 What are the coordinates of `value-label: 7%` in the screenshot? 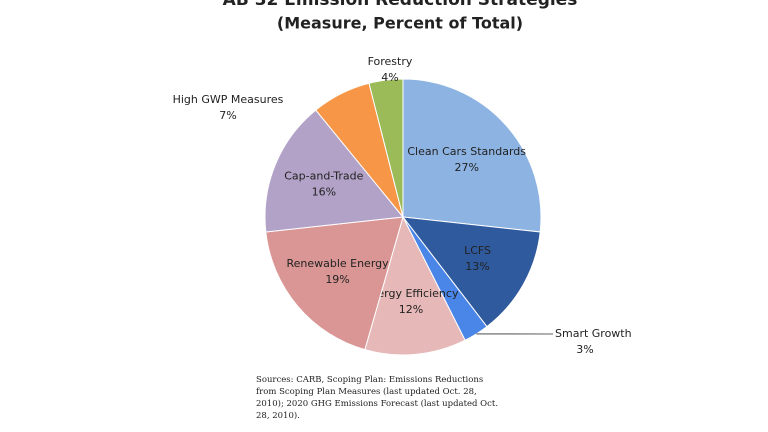 It's located at (227, 115).